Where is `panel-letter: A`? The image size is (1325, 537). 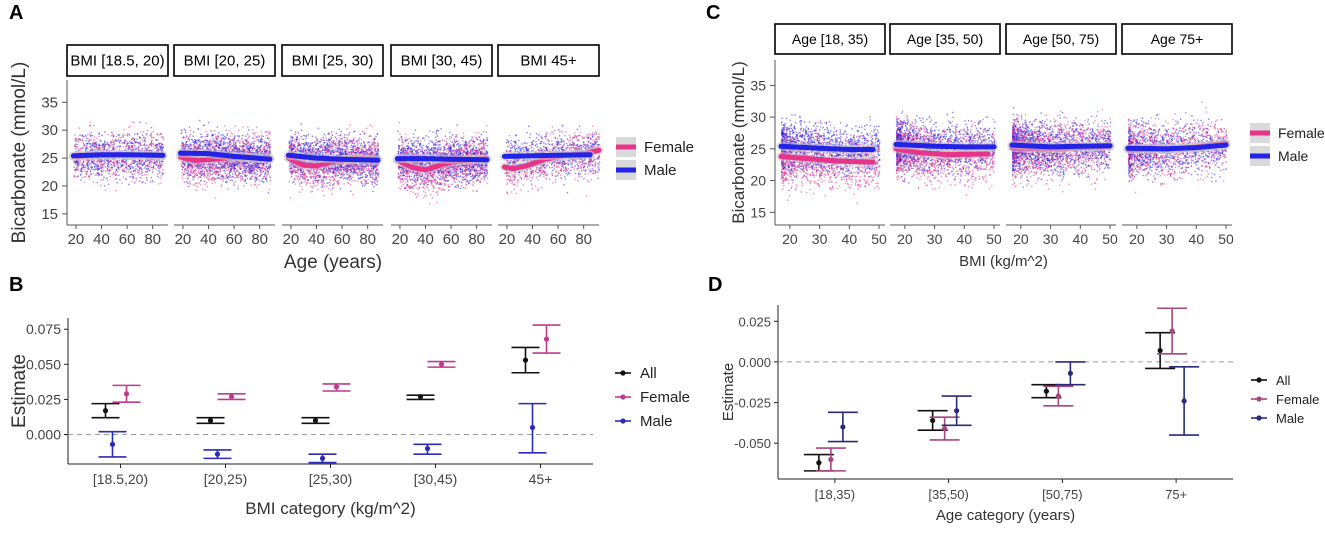
panel-letter: A is located at coordinates (16, 13).